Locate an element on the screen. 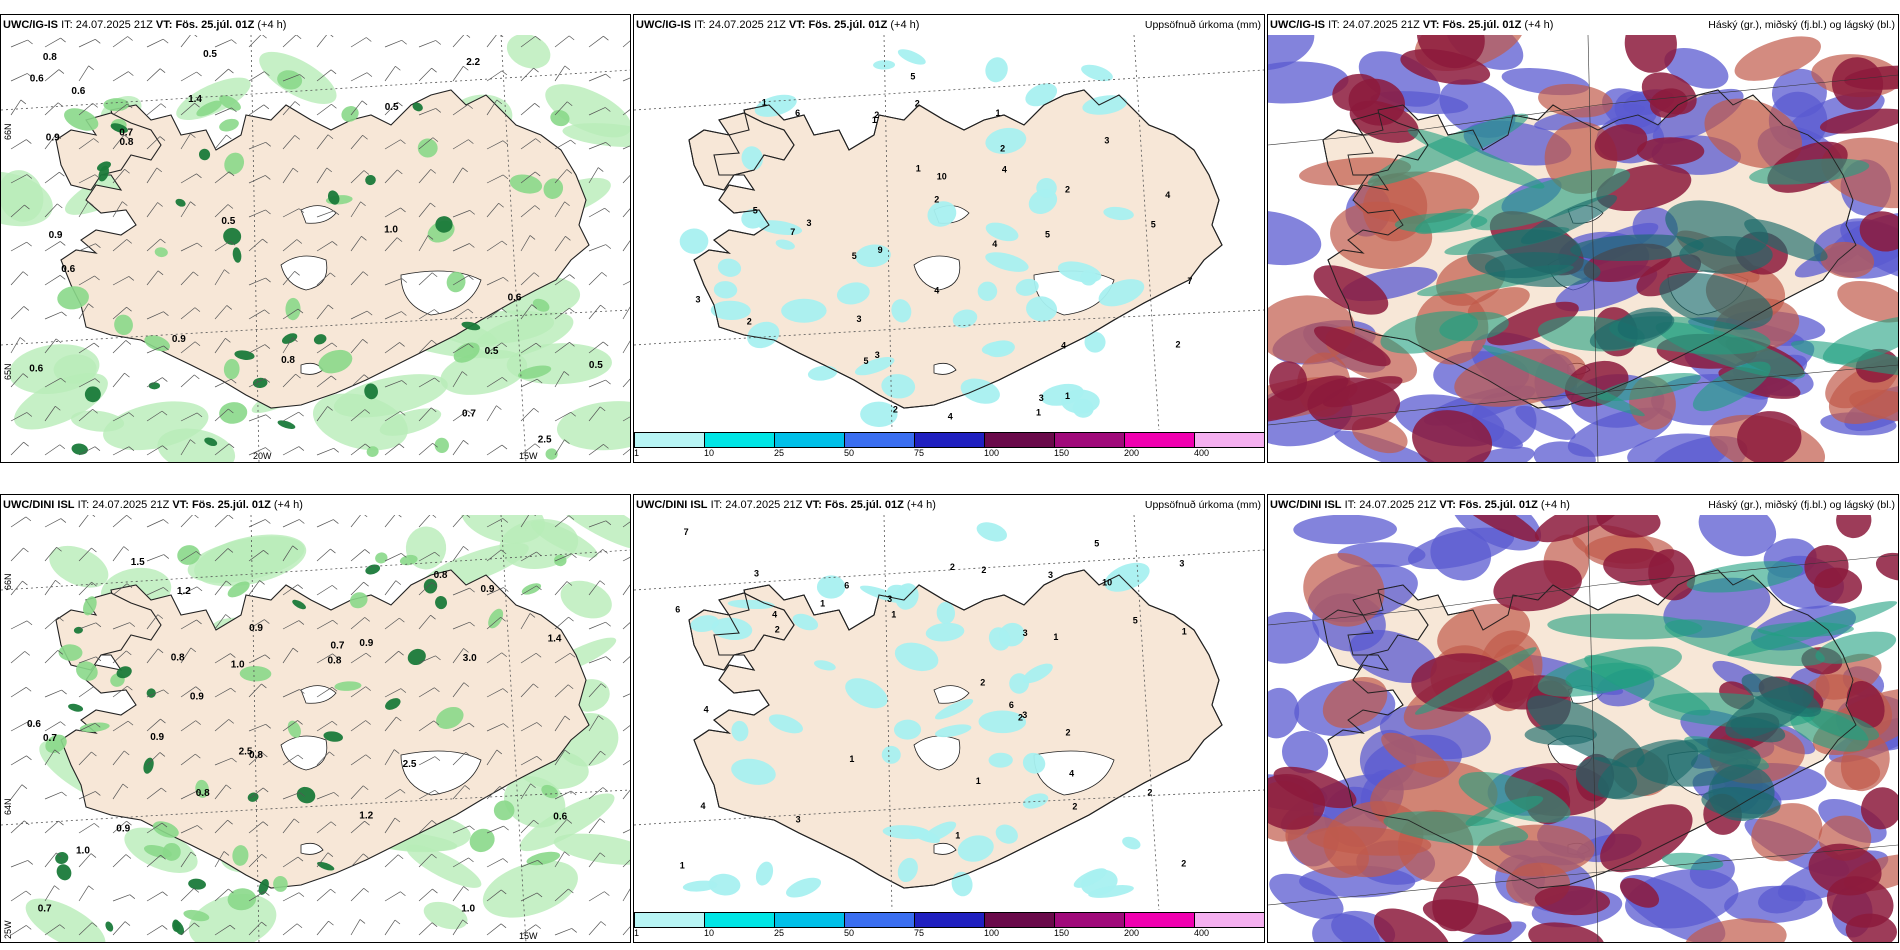  colorbar-tick: 200 is located at coordinates (1132, 453).